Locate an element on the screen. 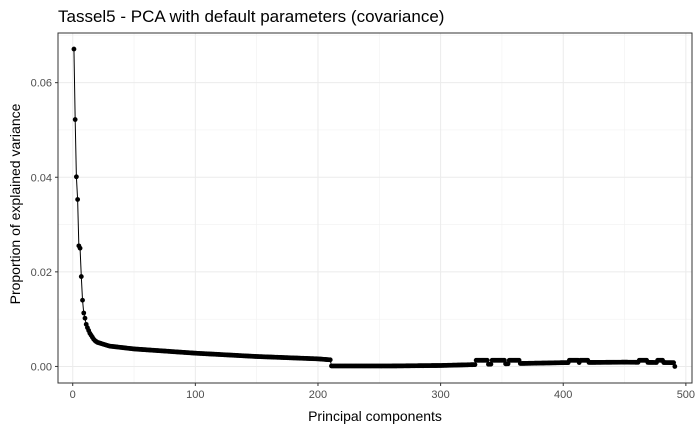 This screenshot has height=432, width=700. x-tick-label: 0 is located at coordinates (73, 395).